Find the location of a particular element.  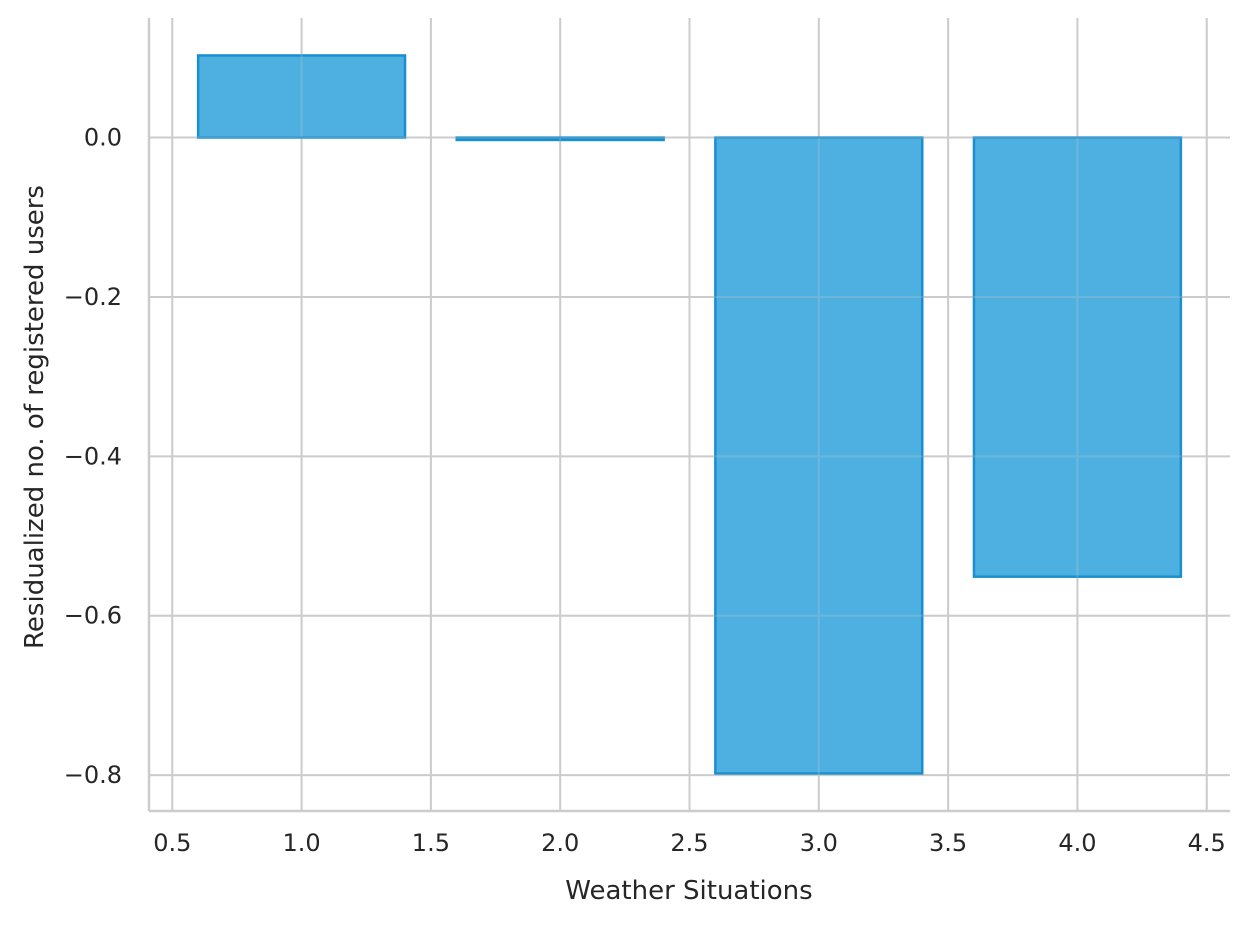

y-tick-label: −0.2 is located at coordinates (93, 297).